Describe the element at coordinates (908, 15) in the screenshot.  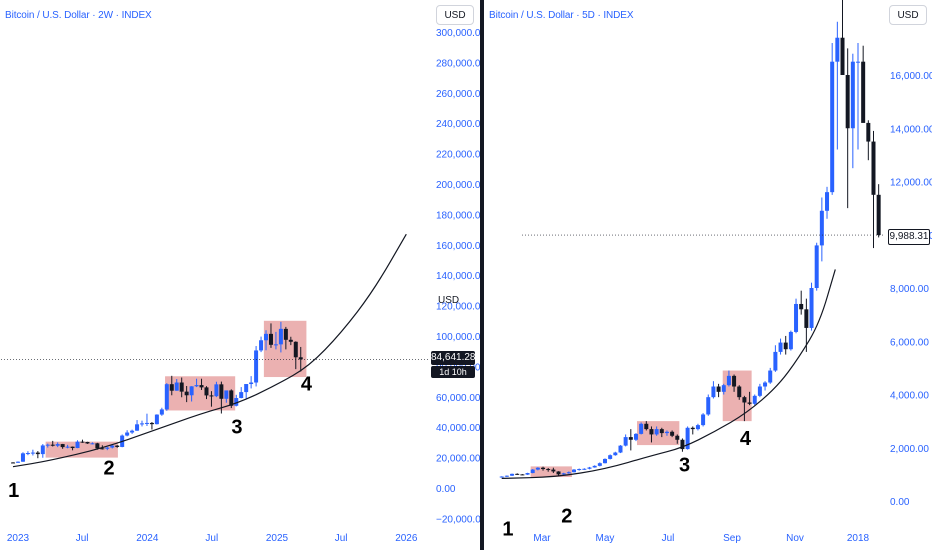
I see `right-currency-button: USD` at that location.